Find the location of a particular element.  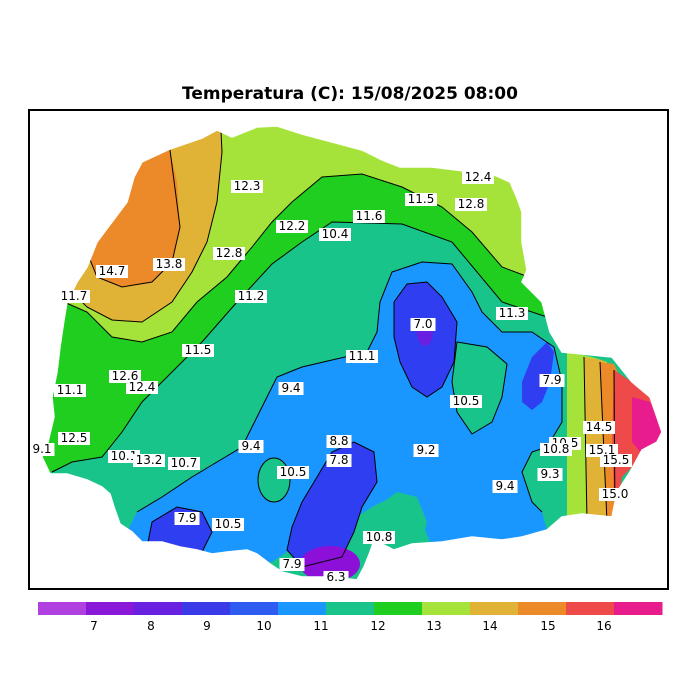

station-label: 9.3 is located at coordinates (550, 474).